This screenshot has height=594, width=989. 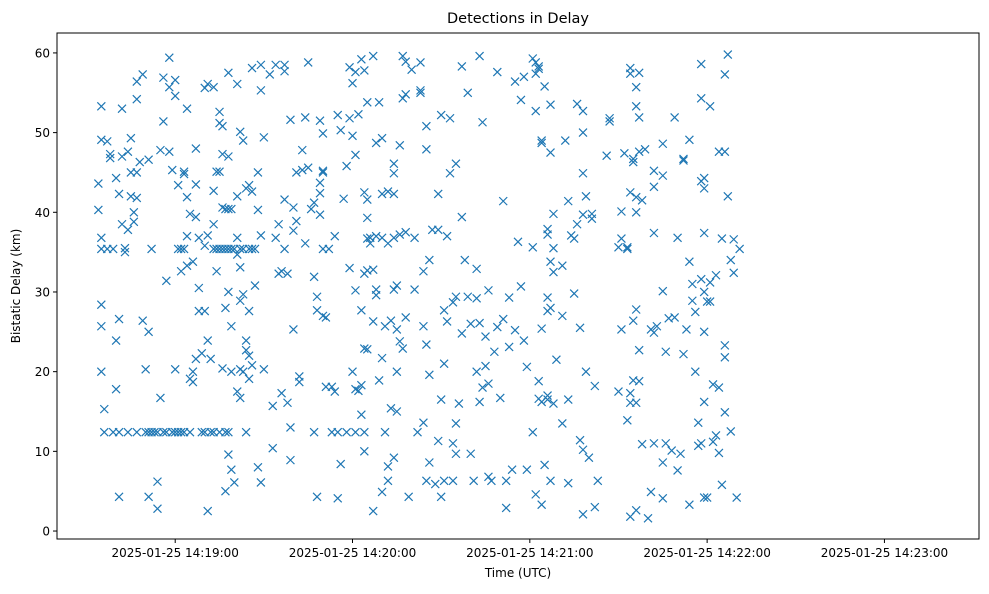 What do you see at coordinates (46, 292) in the screenshot?
I see `y-axis-ticks: 0 10 20 30 40 50 60` at bounding box center [46, 292].